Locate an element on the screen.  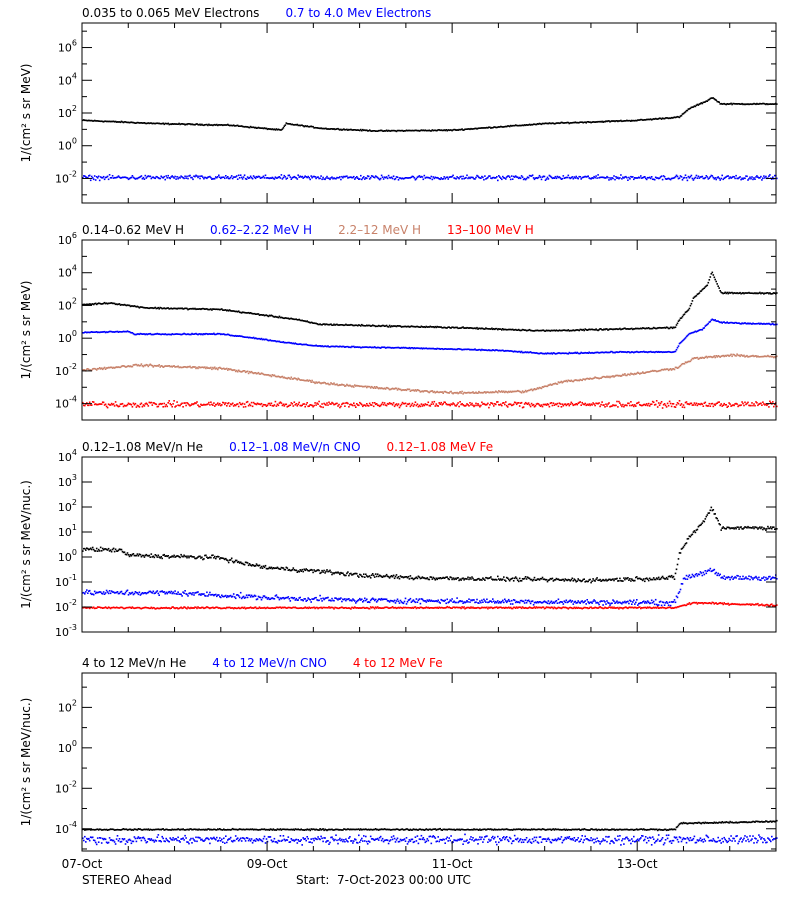
y-tick-exp: 2 is located at coordinates (74, 300).